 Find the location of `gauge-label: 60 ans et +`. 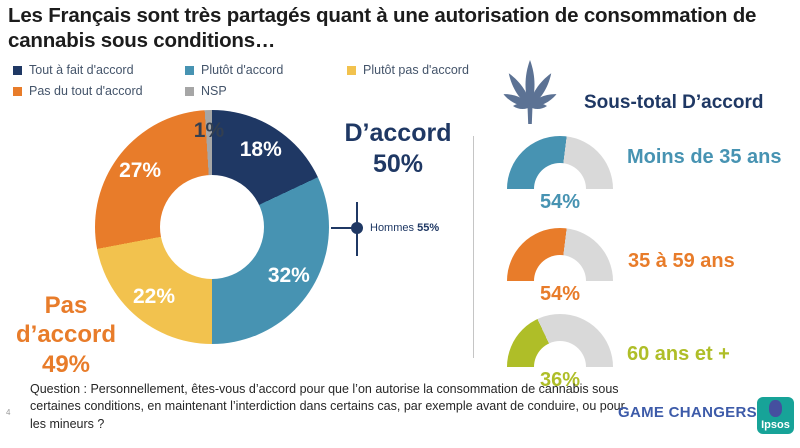

gauge-label: 60 ans et + is located at coordinates (678, 354).